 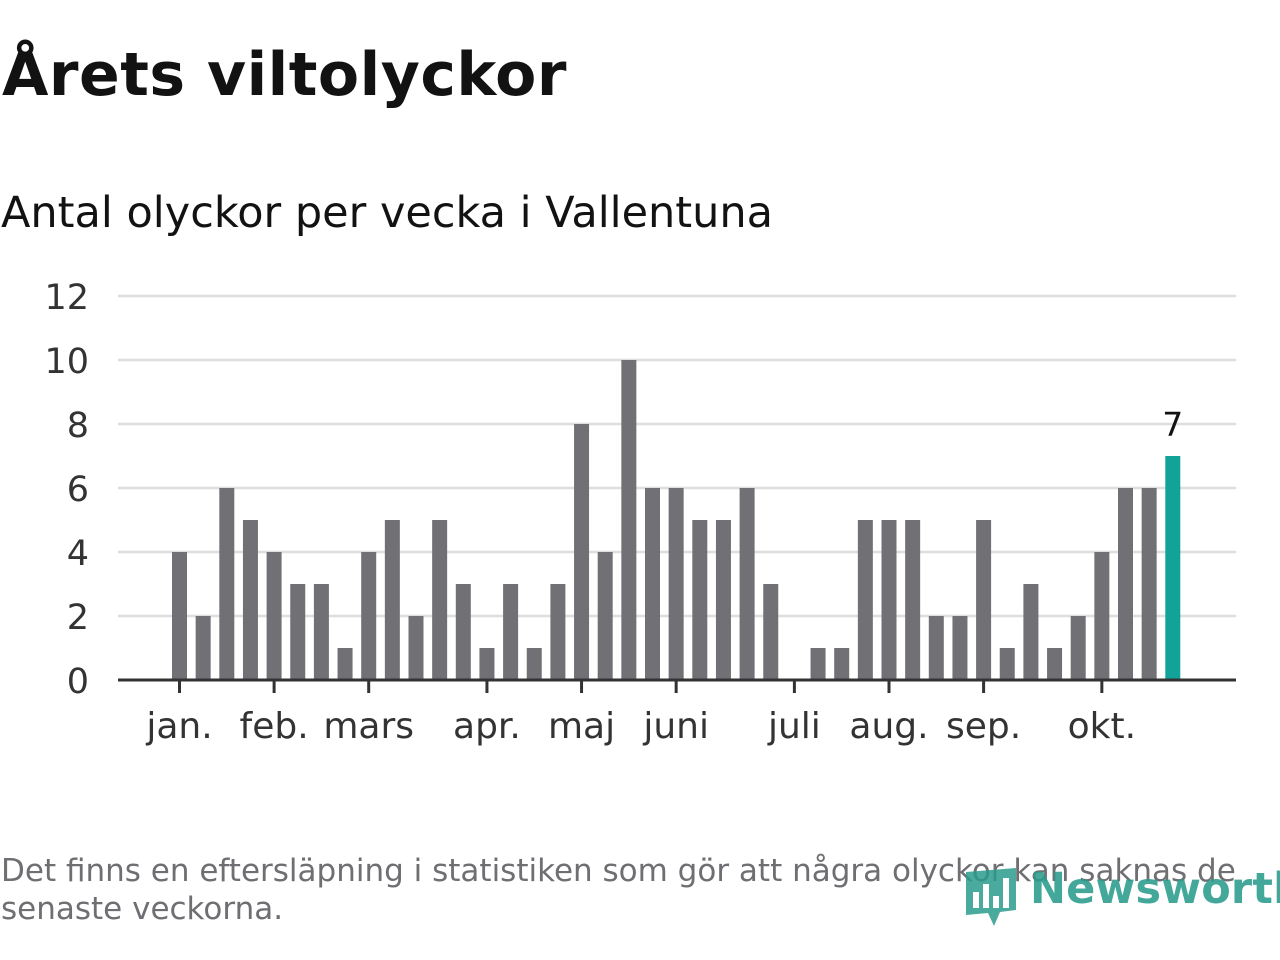 What do you see at coordinates (991, 897) in the screenshot?
I see `newsworthy-logo-icon` at bounding box center [991, 897].